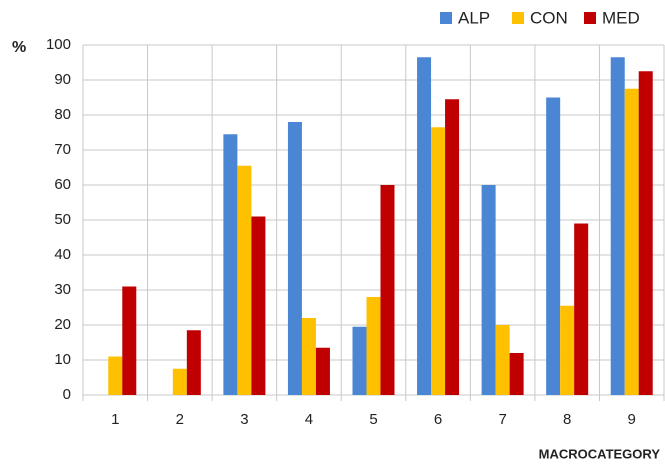  What do you see at coordinates (67, 394) in the screenshot?
I see `y-tick-label: 0` at bounding box center [67, 394].